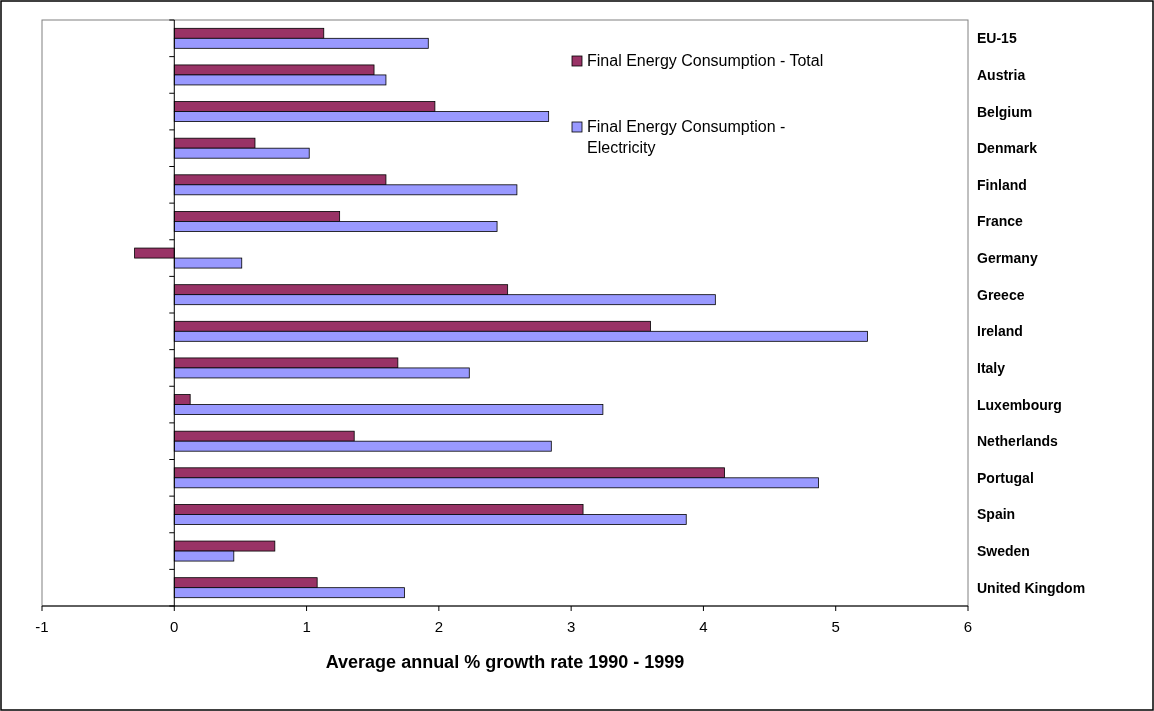 The width and height of the screenshot is (1154, 711). Describe the element at coordinates (996, 514) in the screenshot. I see `y-tick-label: Spain` at that location.